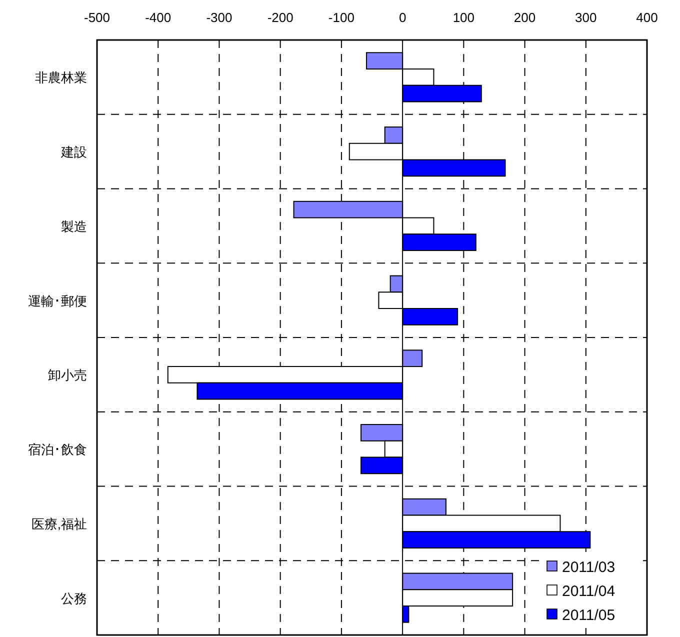 This screenshot has width=680, height=637. What do you see at coordinates (97, 17) in the screenshot?
I see `x-tick-label: -500` at bounding box center [97, 17].